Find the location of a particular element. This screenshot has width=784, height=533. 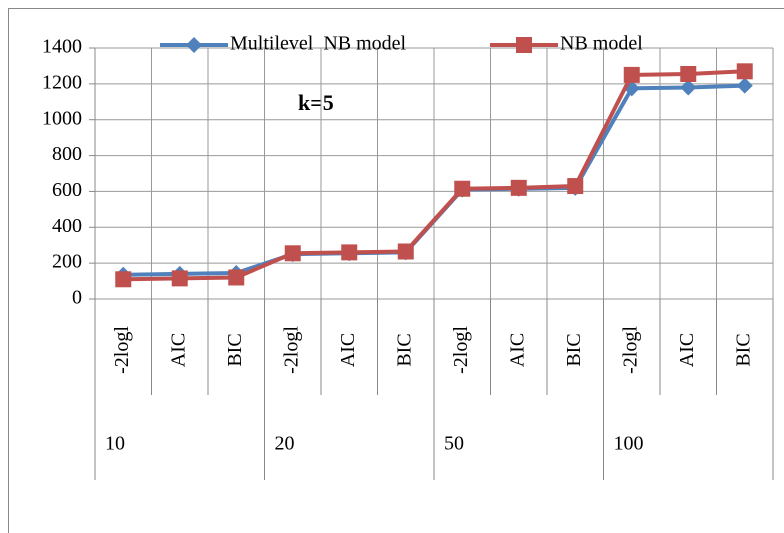

y-tick-label: 1200 is located at coordinates (62, 82).